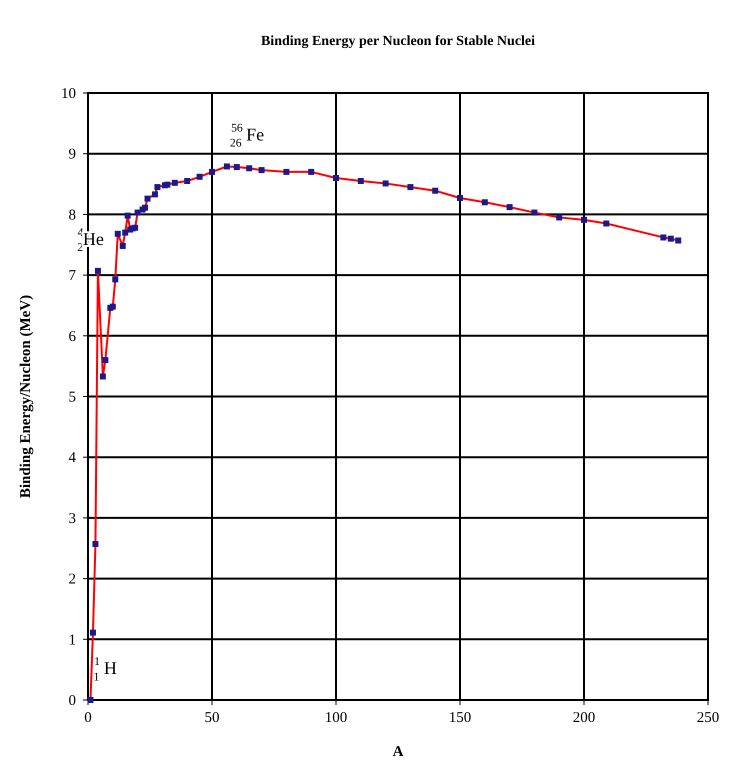 The image size is (753, 776). Describe the element at coordinates (72, 276) in the screenshot. I see `y-tick-label: 7` at that location.